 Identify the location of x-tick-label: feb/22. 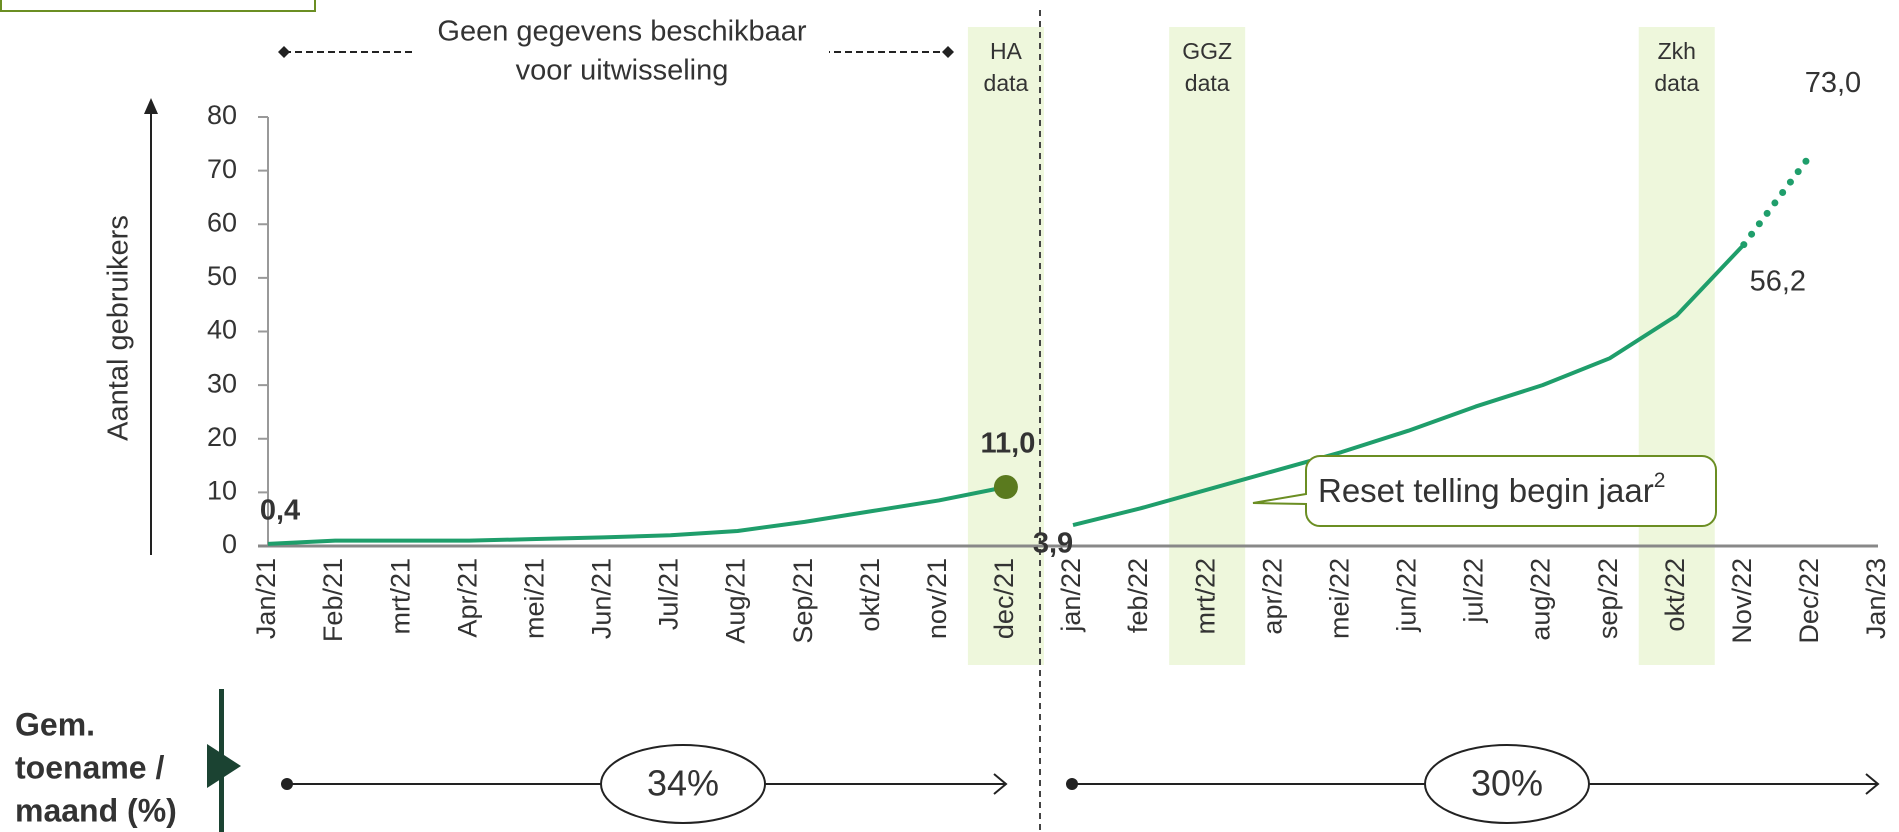
(1138, 595).